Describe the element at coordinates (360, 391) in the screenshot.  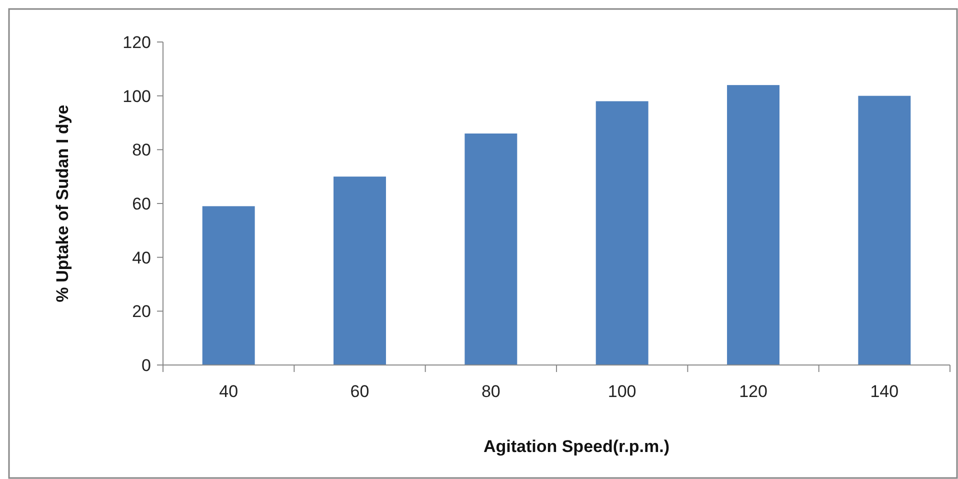
I see `x-tick-label: 60` at that location.